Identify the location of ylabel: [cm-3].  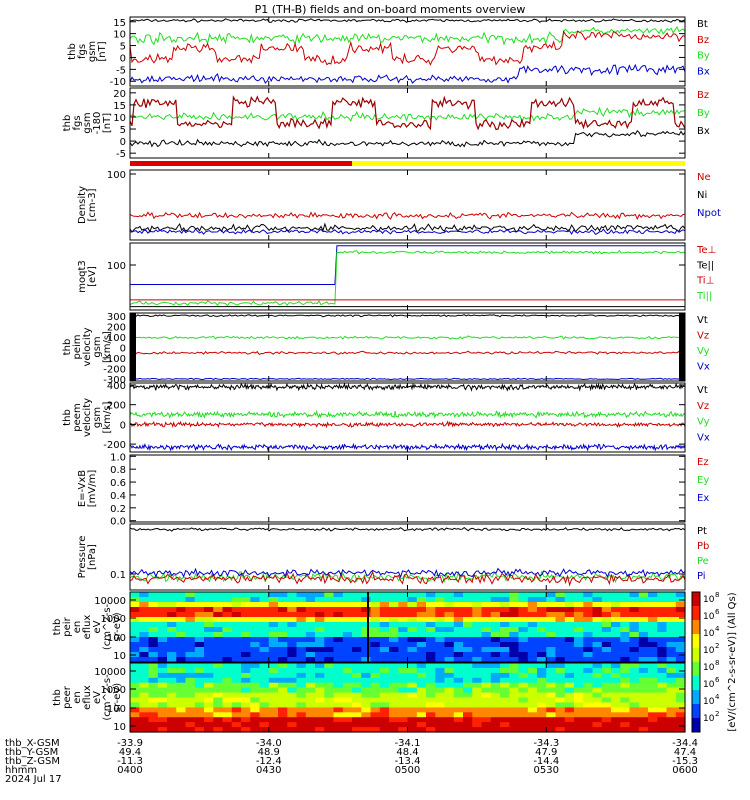
(92, 204).